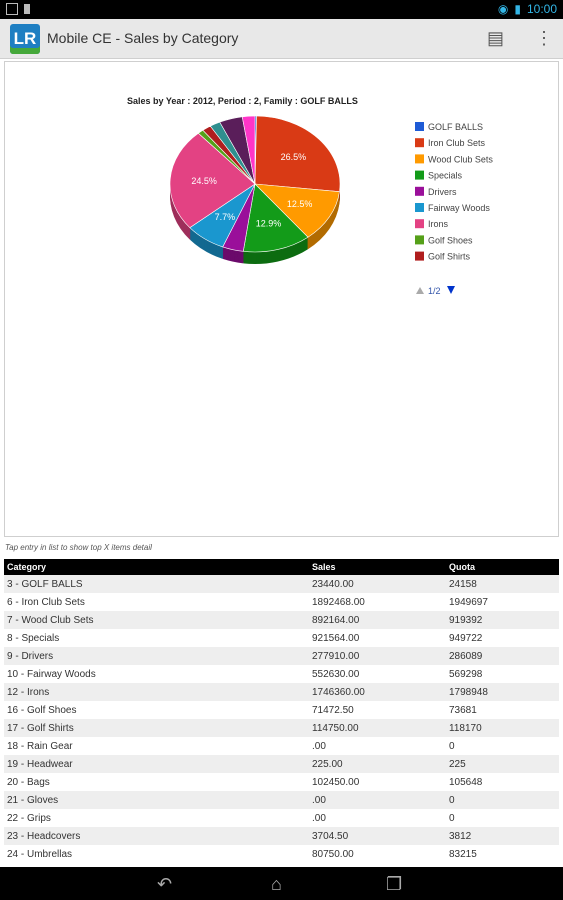  Describe the element at coordinates (338, 602) in the screenshot. I see `cell-sales: 1892468.00` at that location.